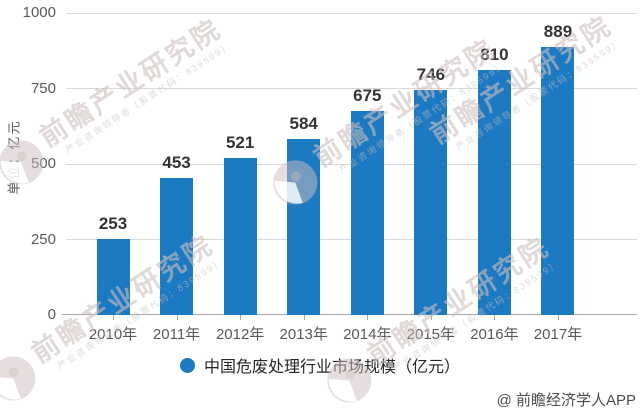 The height and width of the screenshot is (414, 640). What do you see at coordinates (367, 96) in the screenshot?
I see `bar-value-label: 675` at bounding box center [367, 96].